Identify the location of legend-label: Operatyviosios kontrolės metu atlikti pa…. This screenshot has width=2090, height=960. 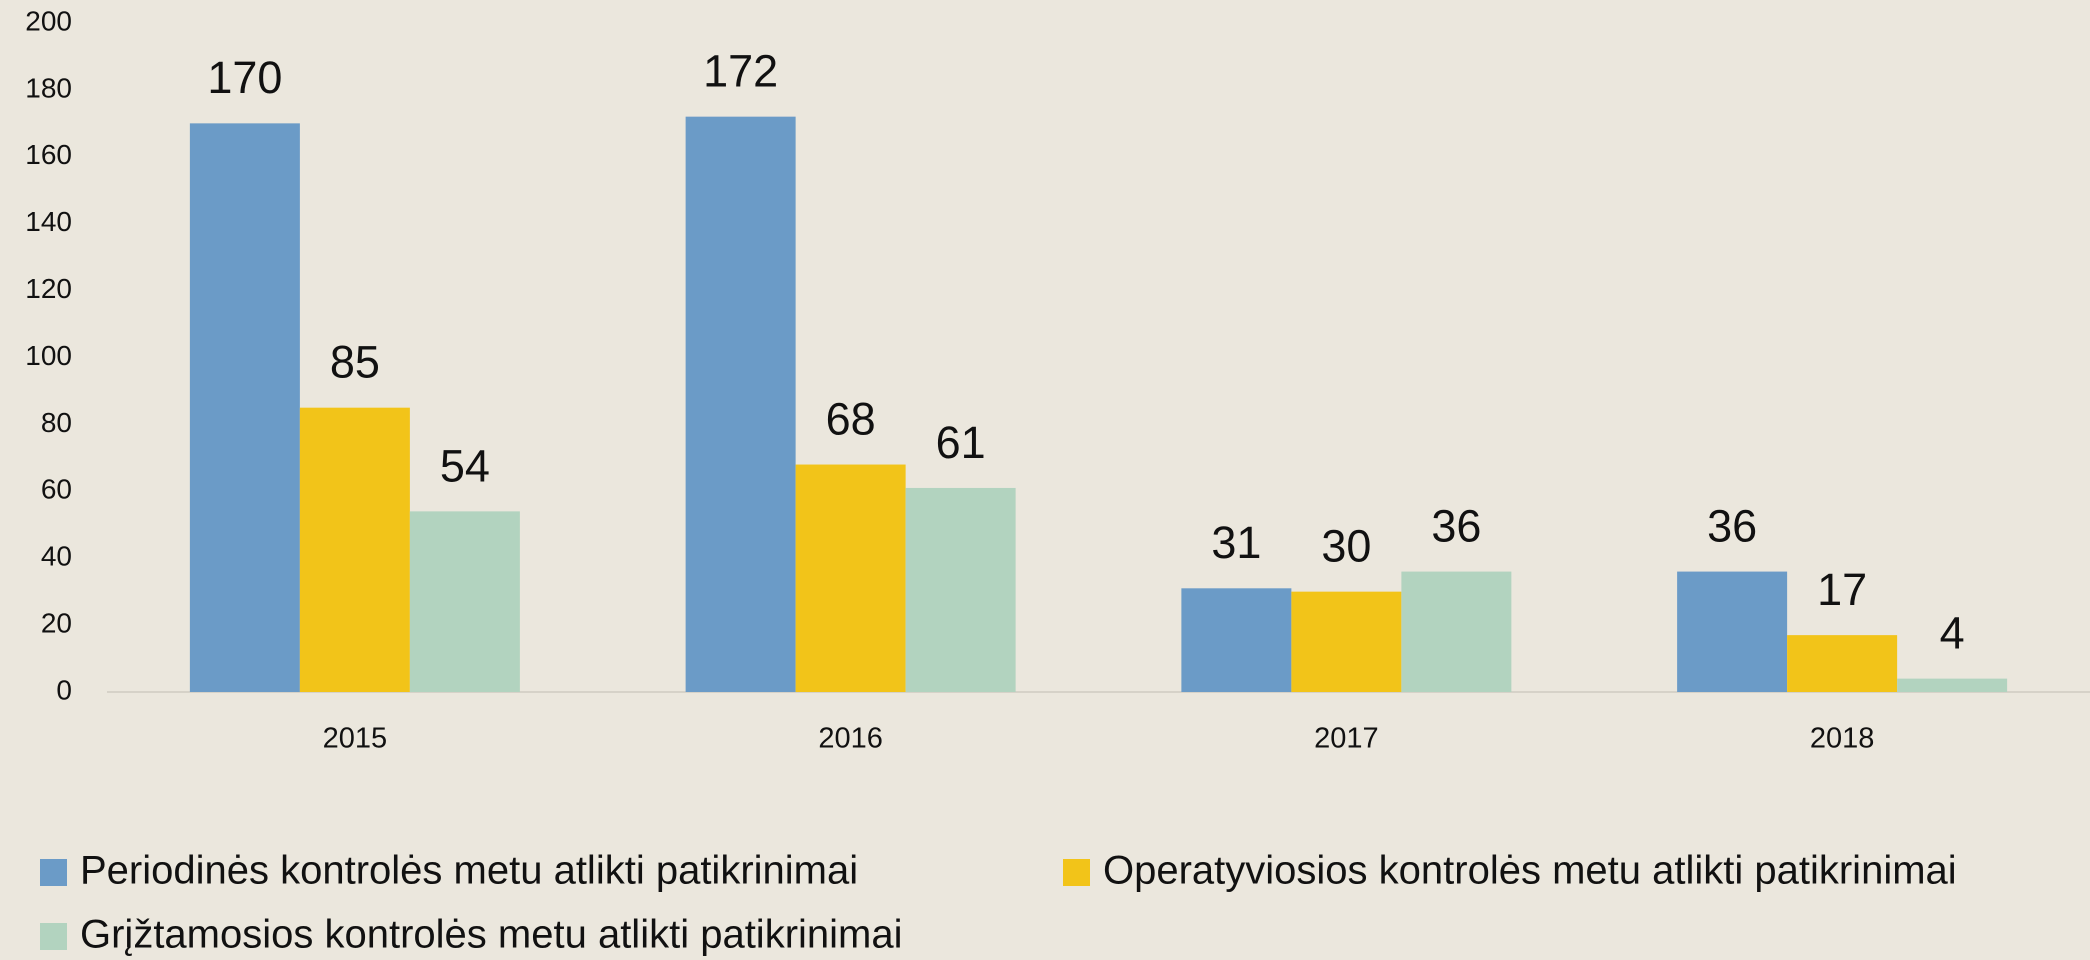
(1530, 871).